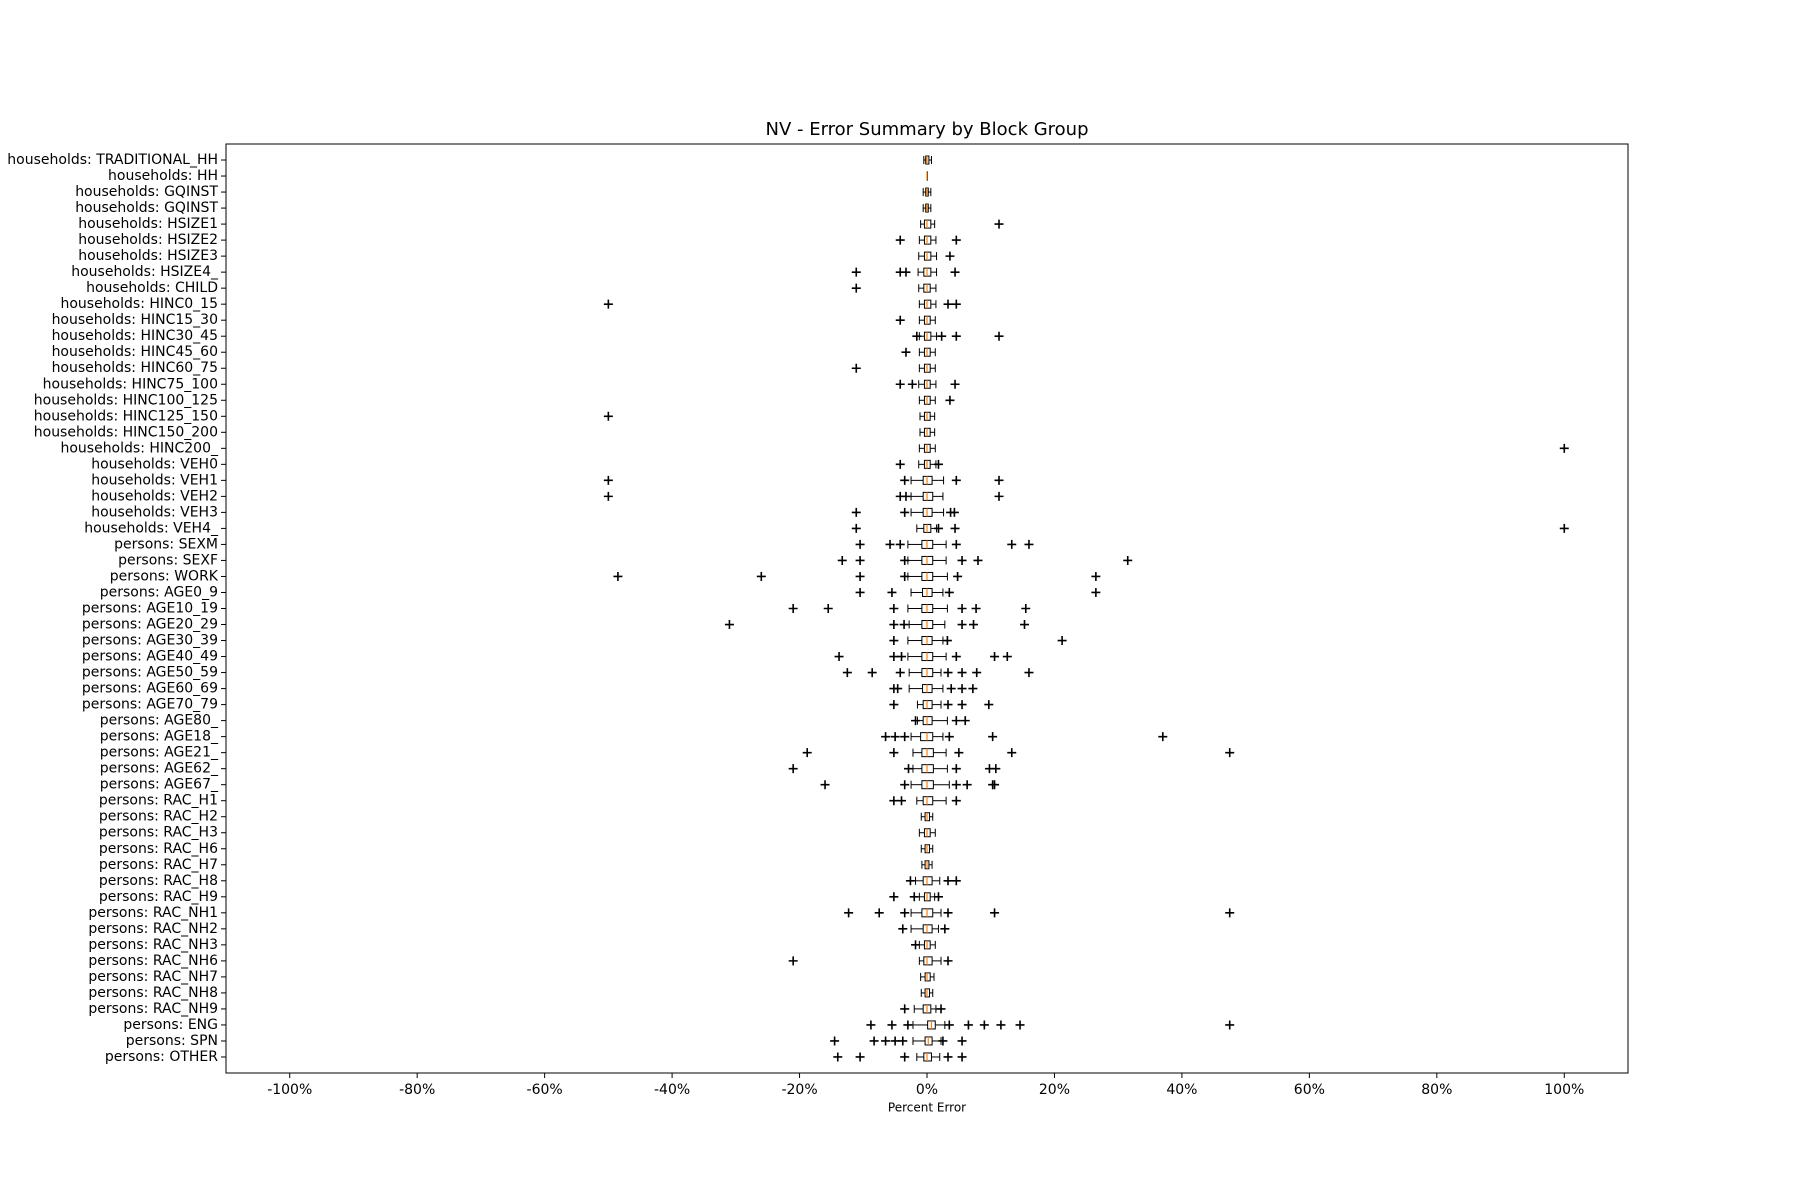 The width and height of the screenshot is (1800, 1200). I want to click on y-tick-label: persons: RAC_NH9, so click(153, 1009).